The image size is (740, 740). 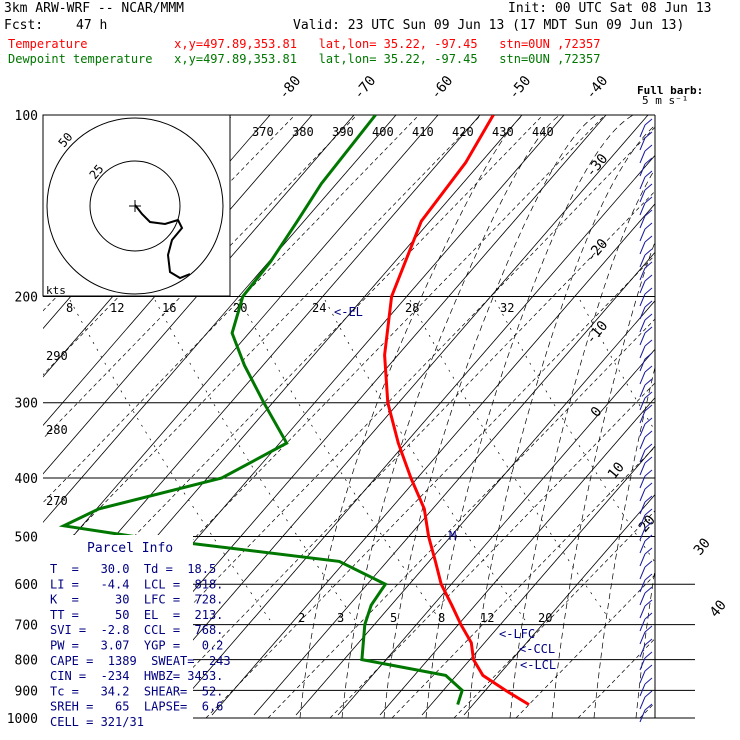 I want to click on theta-label: 380, so click(x=303, y=132).